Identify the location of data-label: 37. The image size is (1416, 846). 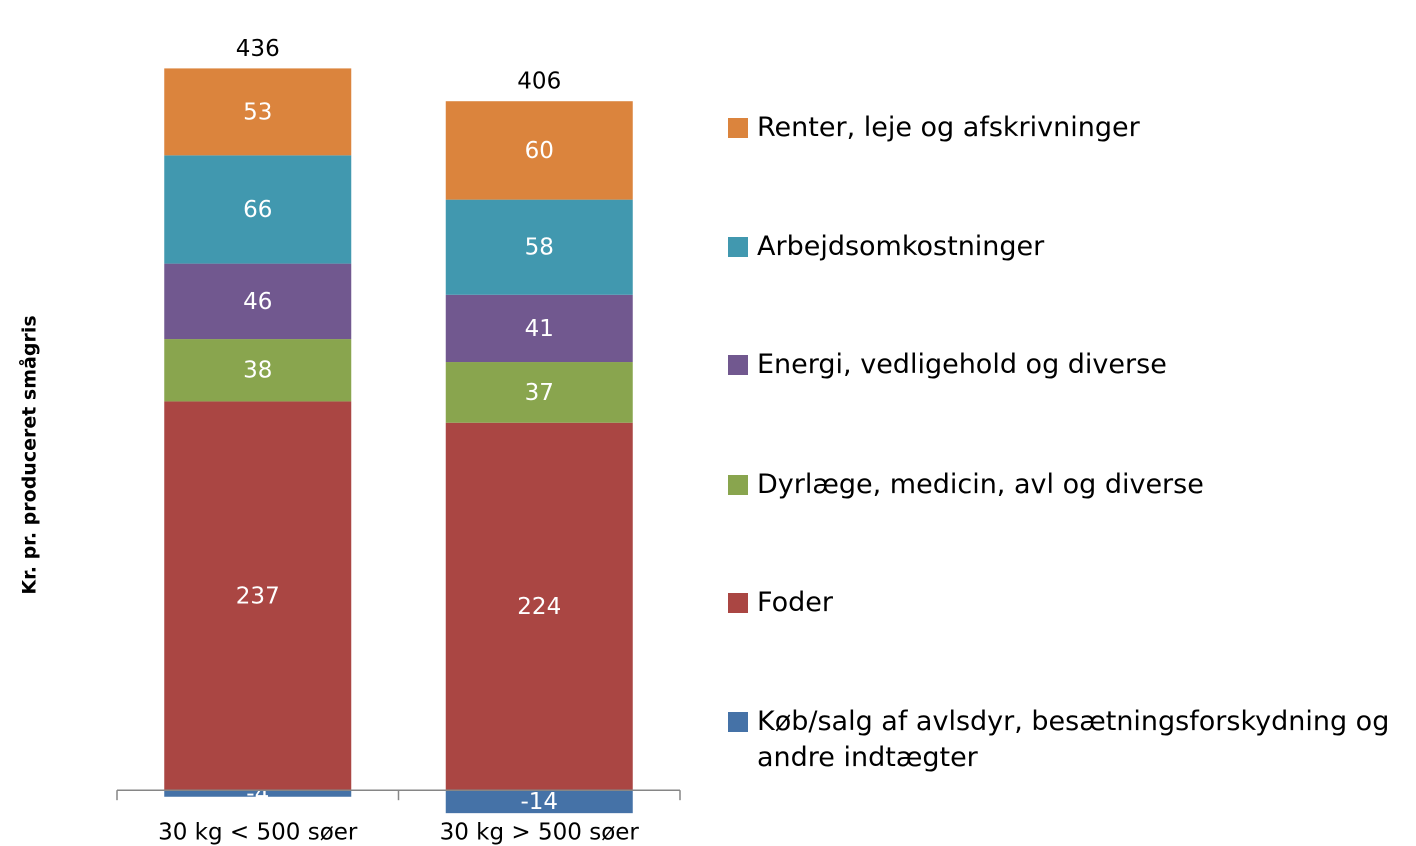
(539, 393).